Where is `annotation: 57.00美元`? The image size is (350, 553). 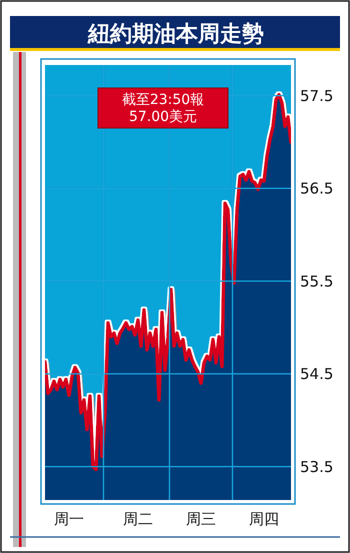
annotation: 57.00美元 is located at coordinates (163, 117).